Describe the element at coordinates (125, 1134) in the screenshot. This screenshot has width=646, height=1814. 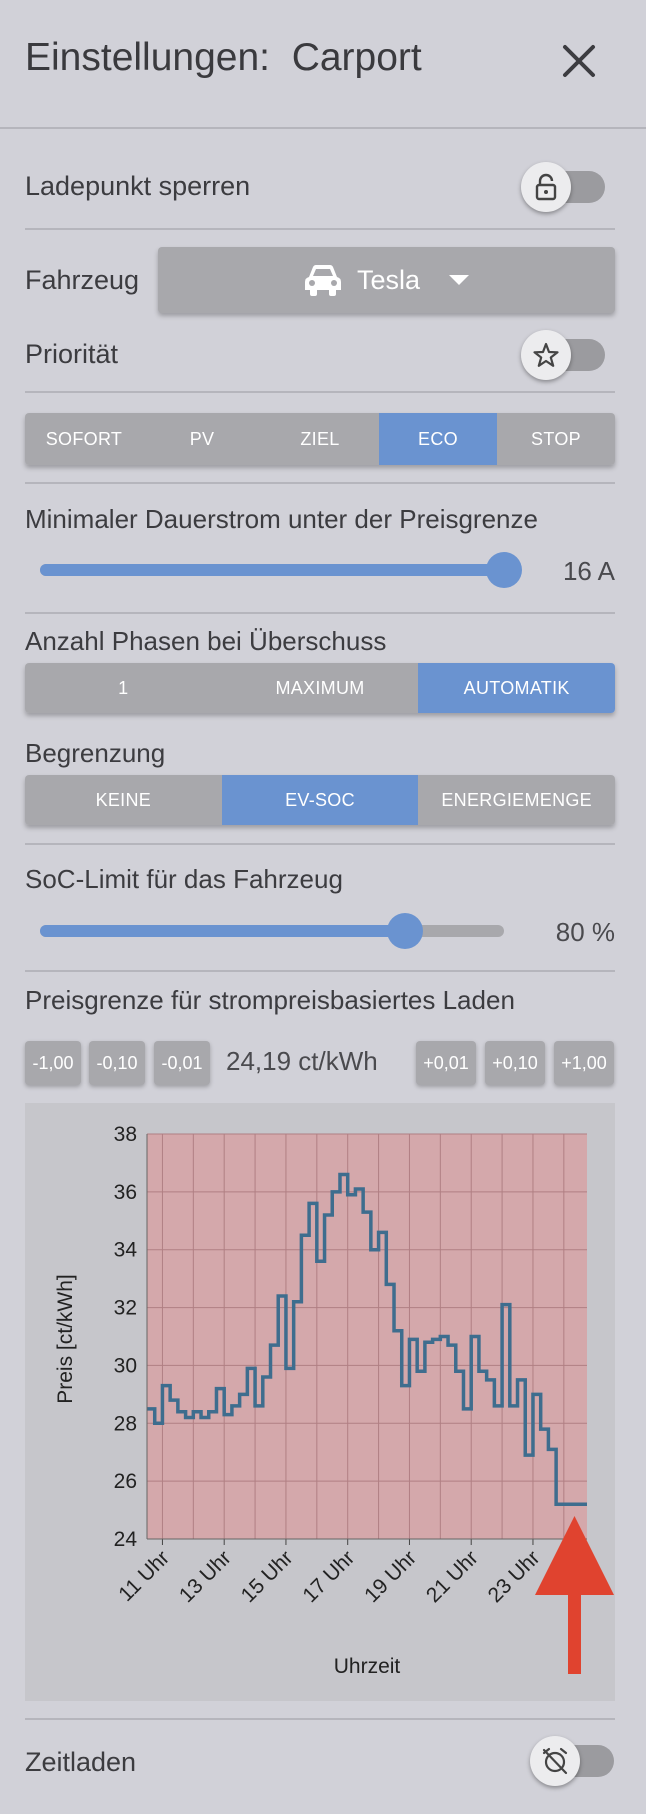
I see `y-tick-label: 38` at that location.